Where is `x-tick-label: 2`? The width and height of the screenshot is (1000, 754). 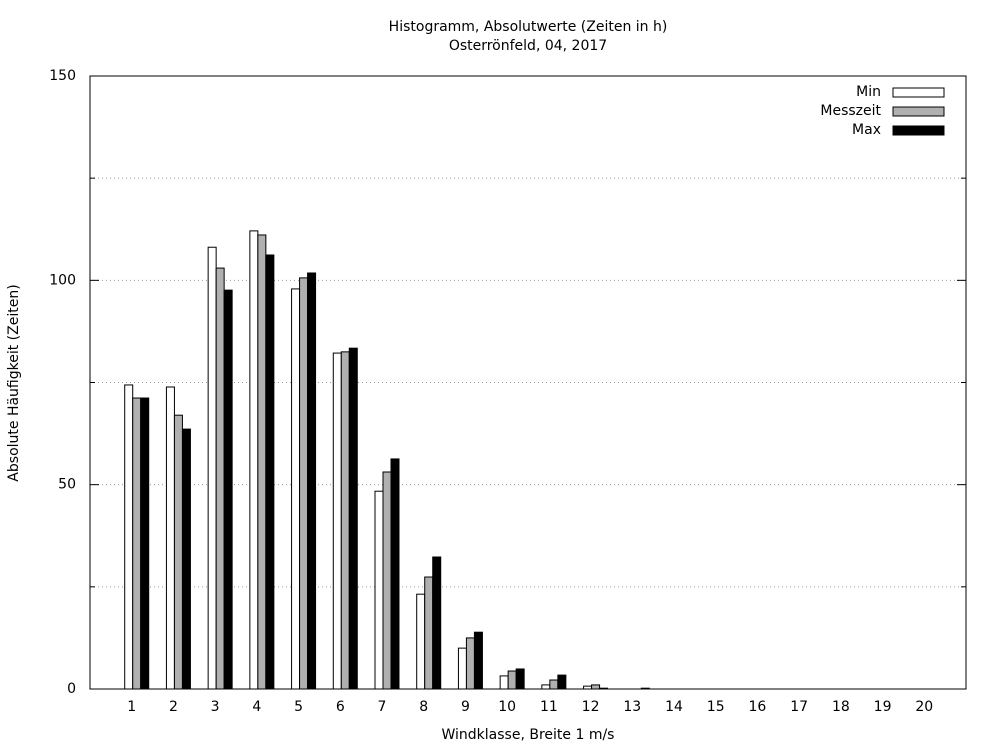 x-tick-label: 2 is located at coordinates (173, 707).